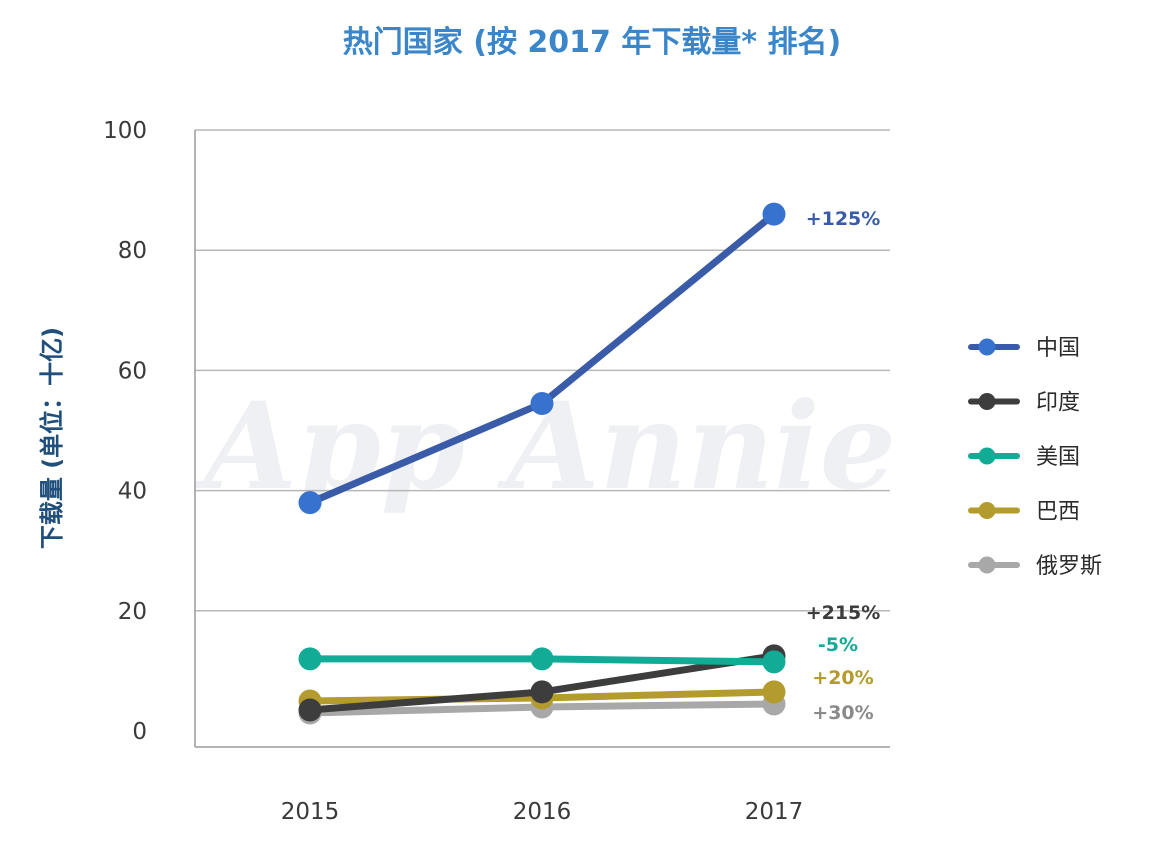 The image size is (1151, 854). What do you see at coordinates (838, 645) in the screenshot?
I see `change-label: -5%` at bounding box center [838, 645].